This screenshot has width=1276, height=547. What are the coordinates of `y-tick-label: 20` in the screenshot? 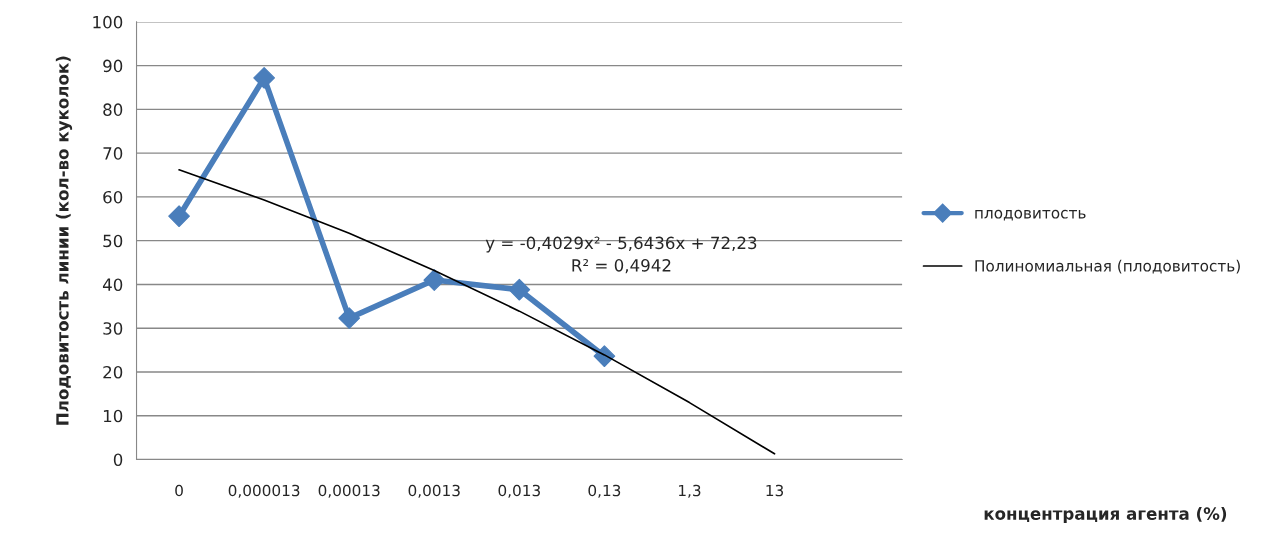 It's located at (113, 372).